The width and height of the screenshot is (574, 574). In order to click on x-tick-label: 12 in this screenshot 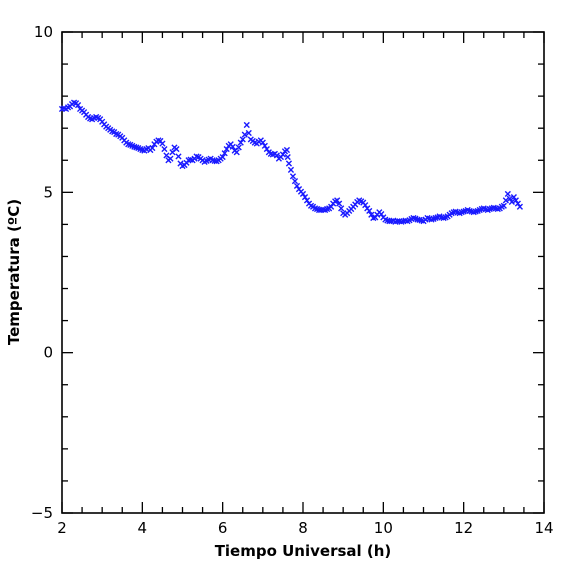, I will do `click(463, 528)`.